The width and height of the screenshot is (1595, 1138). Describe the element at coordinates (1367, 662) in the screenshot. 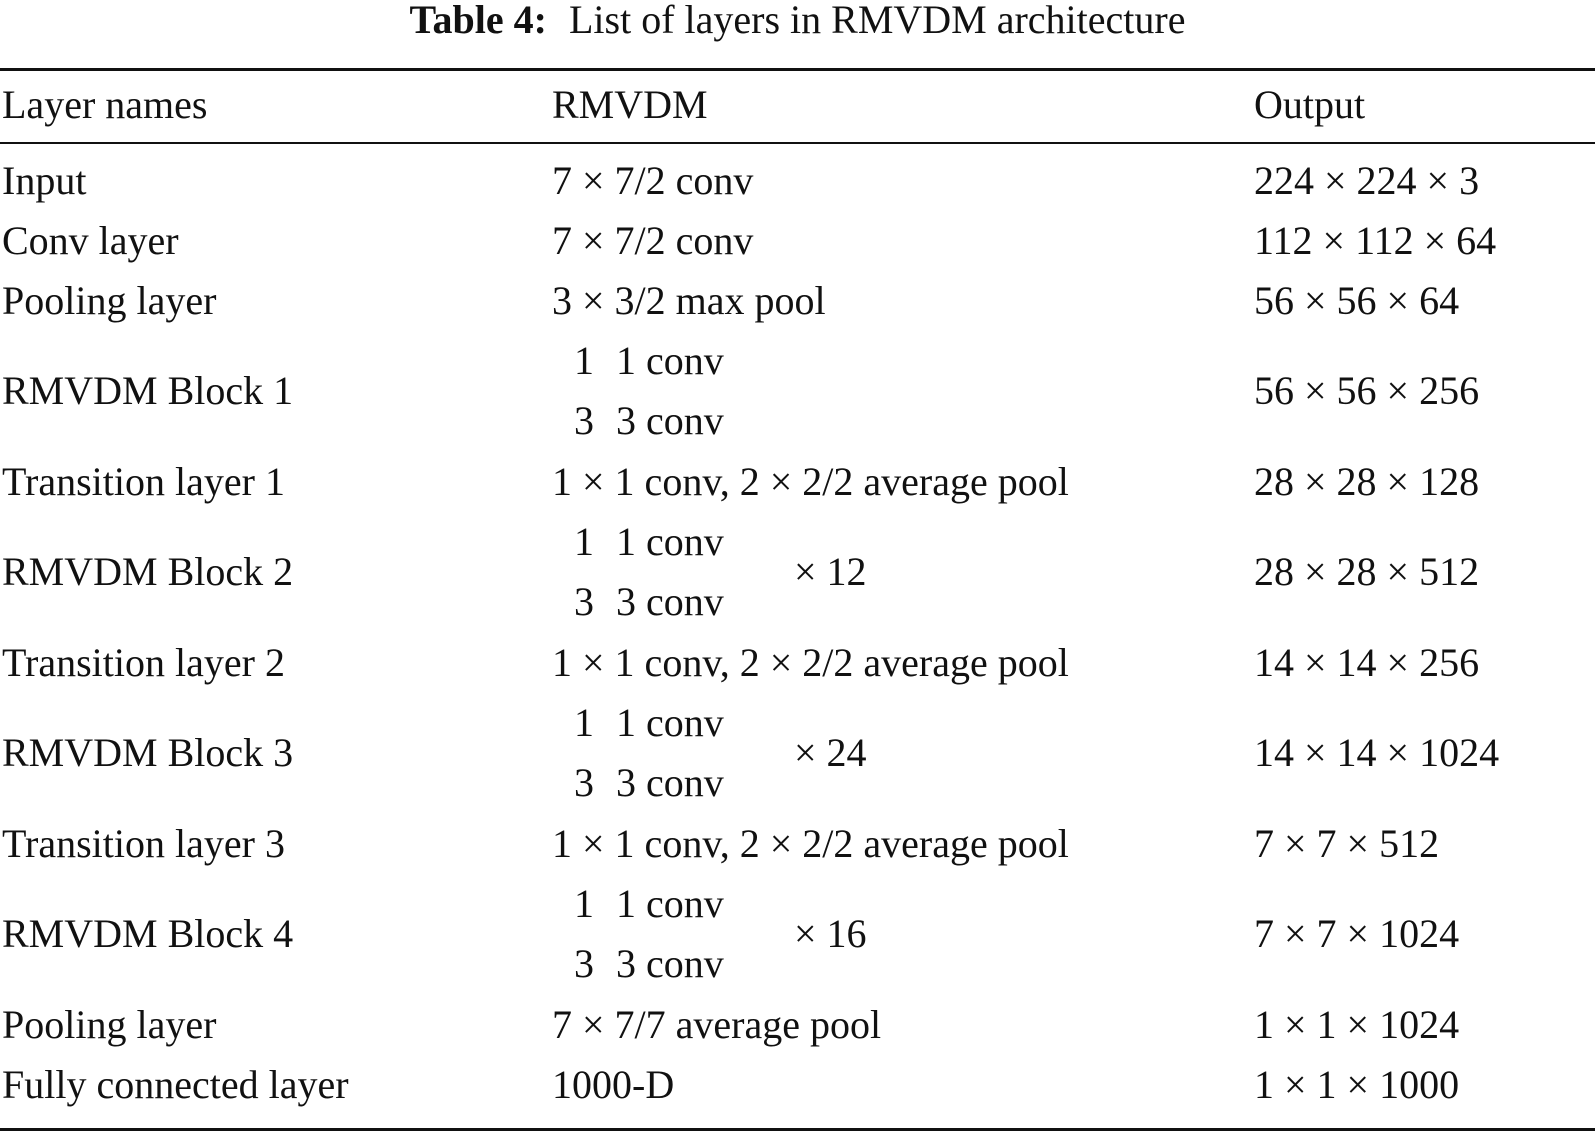

I see `output-cell: 14 × 14 × 256` at that location.